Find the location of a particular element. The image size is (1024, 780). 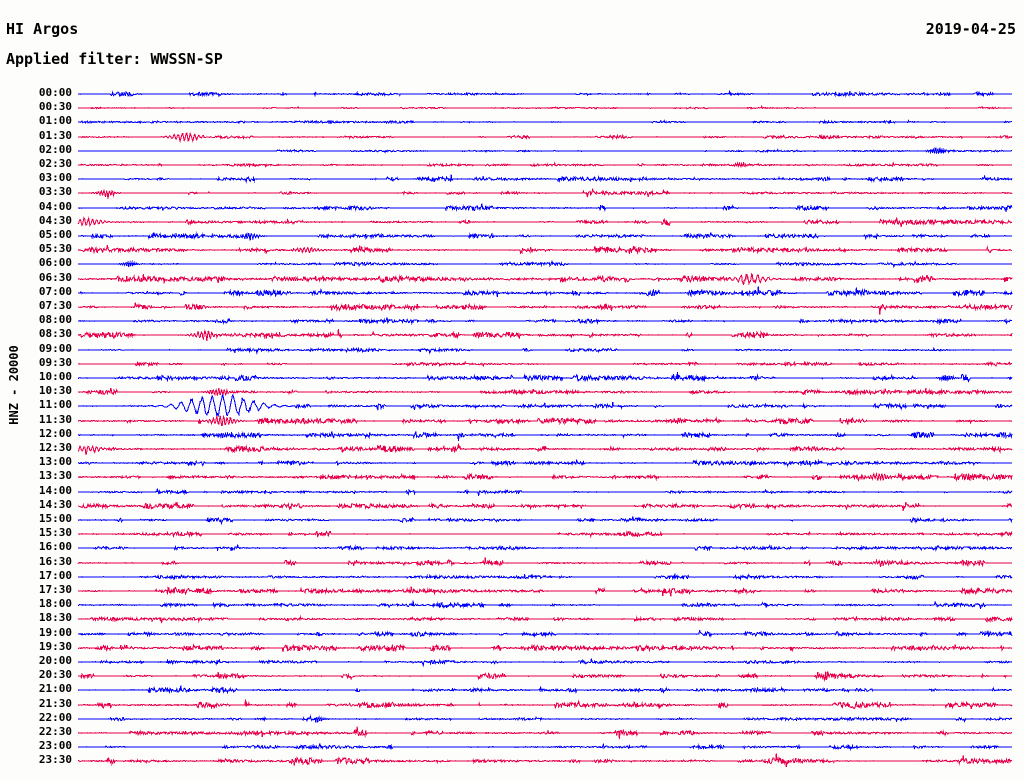

date-label: 2019-04-25 is located at coordinates (970, 29).